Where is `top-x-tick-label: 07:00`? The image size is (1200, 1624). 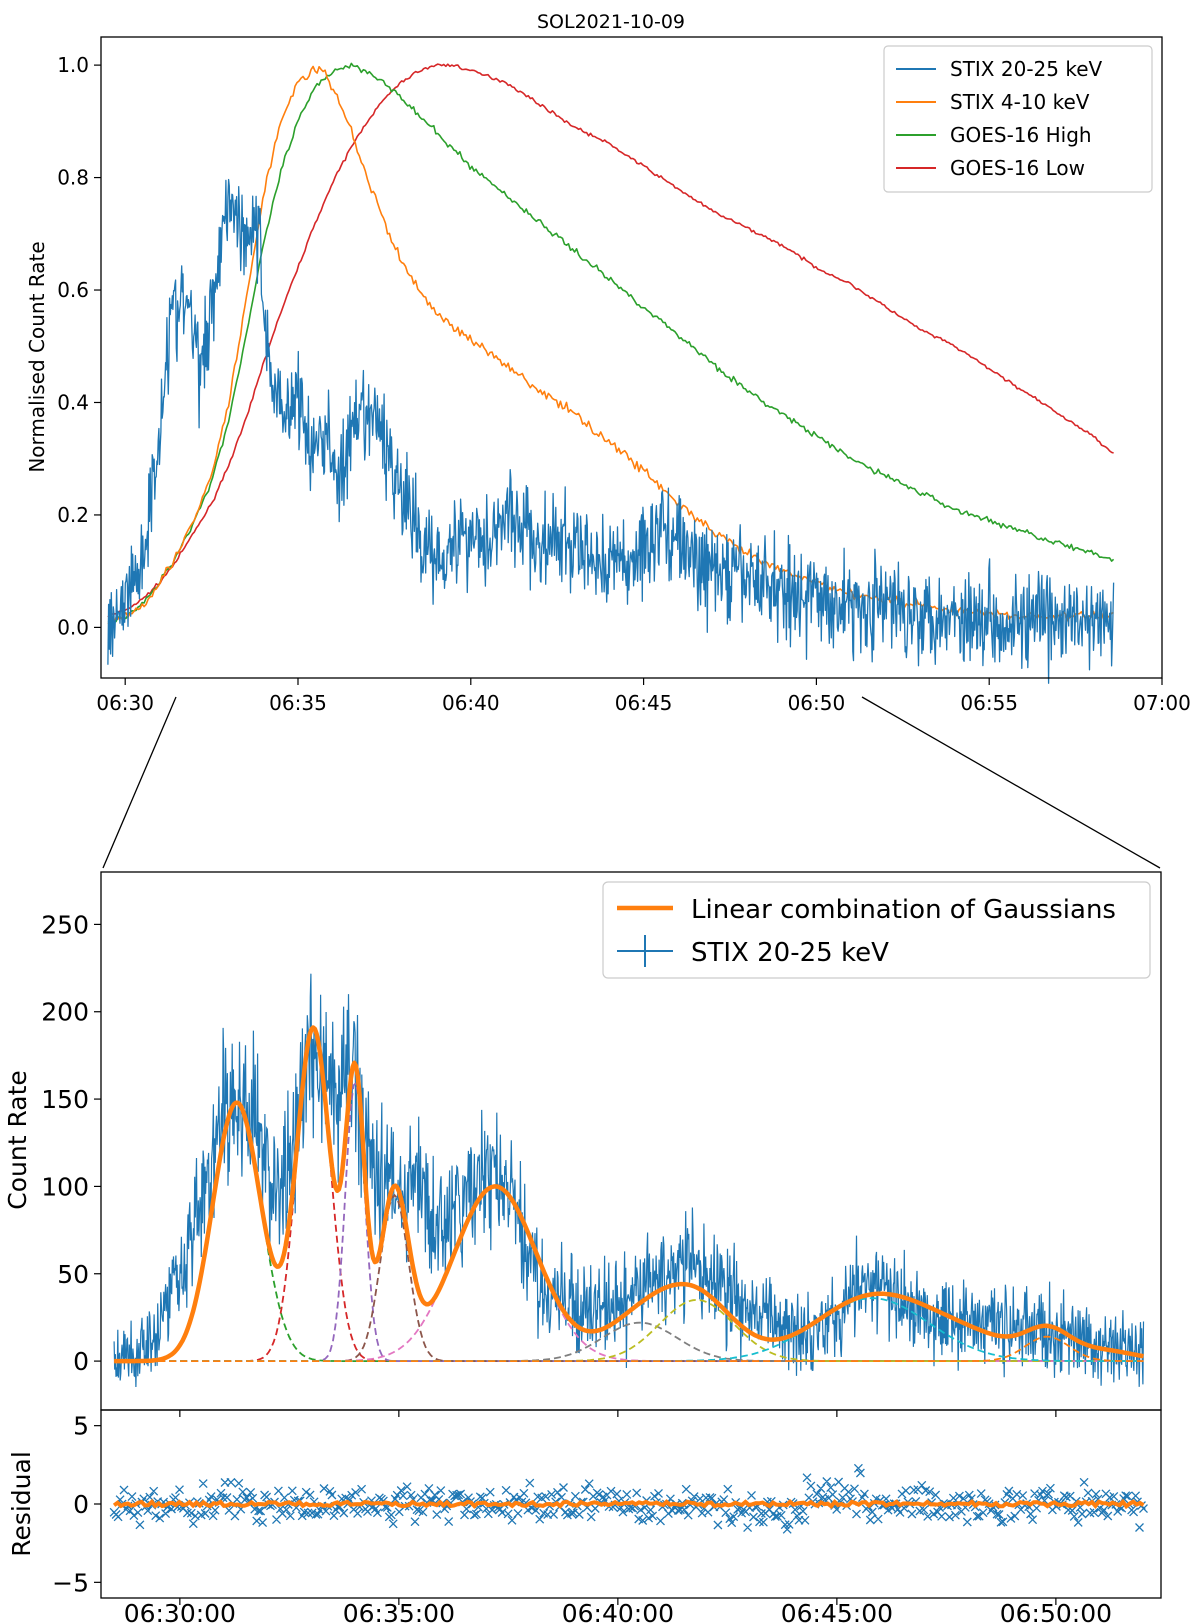
top-x-tick-label: 07:00 is located at coordinates (1162, 703).